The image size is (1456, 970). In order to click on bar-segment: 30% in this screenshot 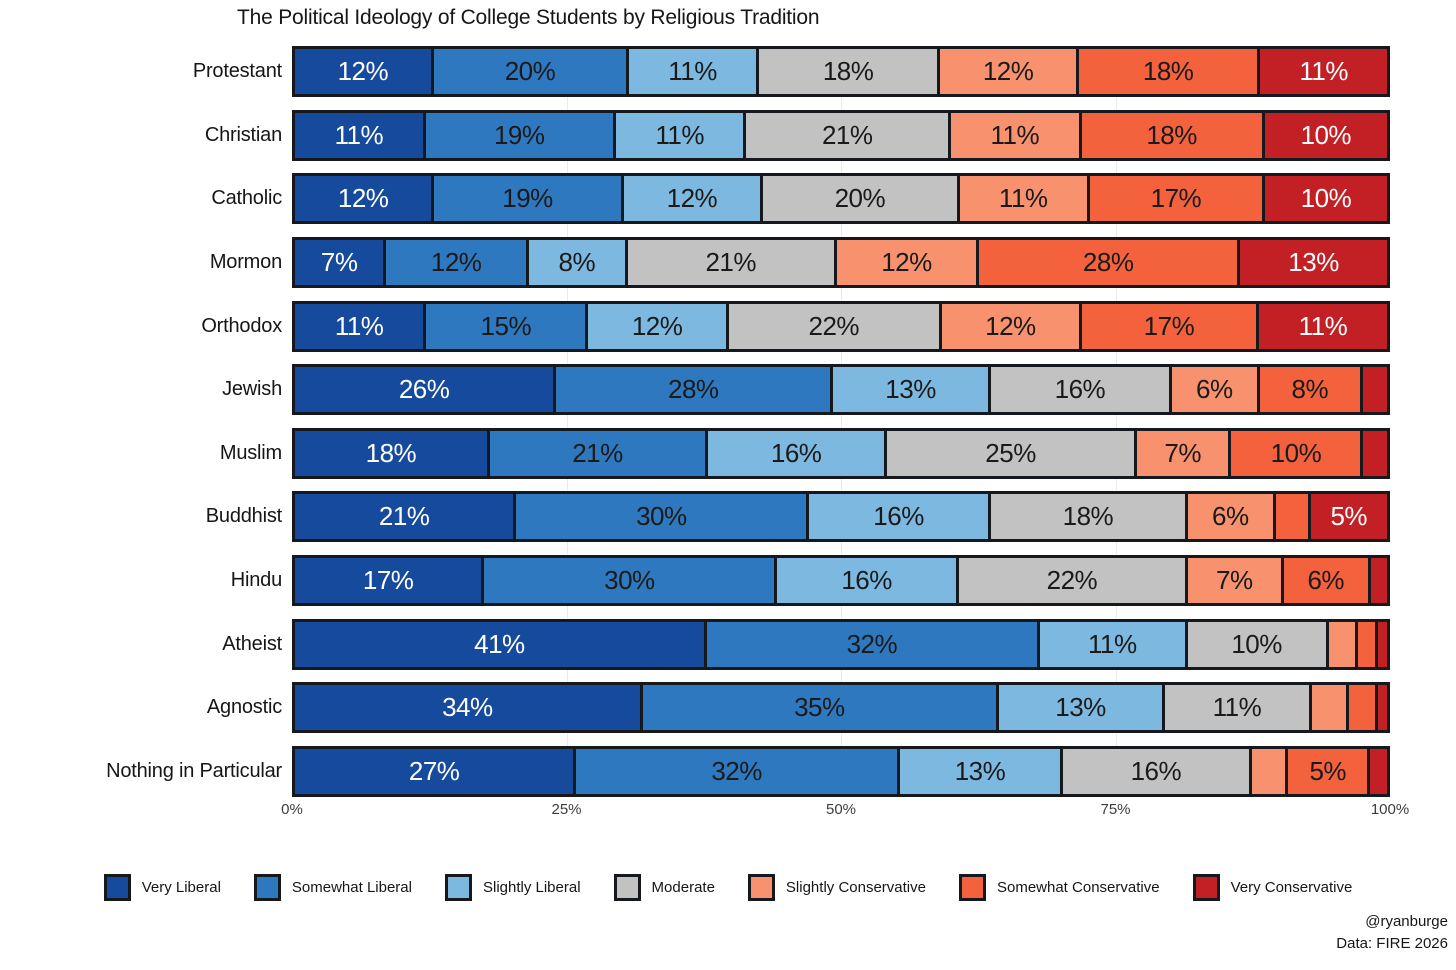, I will do `click(631, 580)`.